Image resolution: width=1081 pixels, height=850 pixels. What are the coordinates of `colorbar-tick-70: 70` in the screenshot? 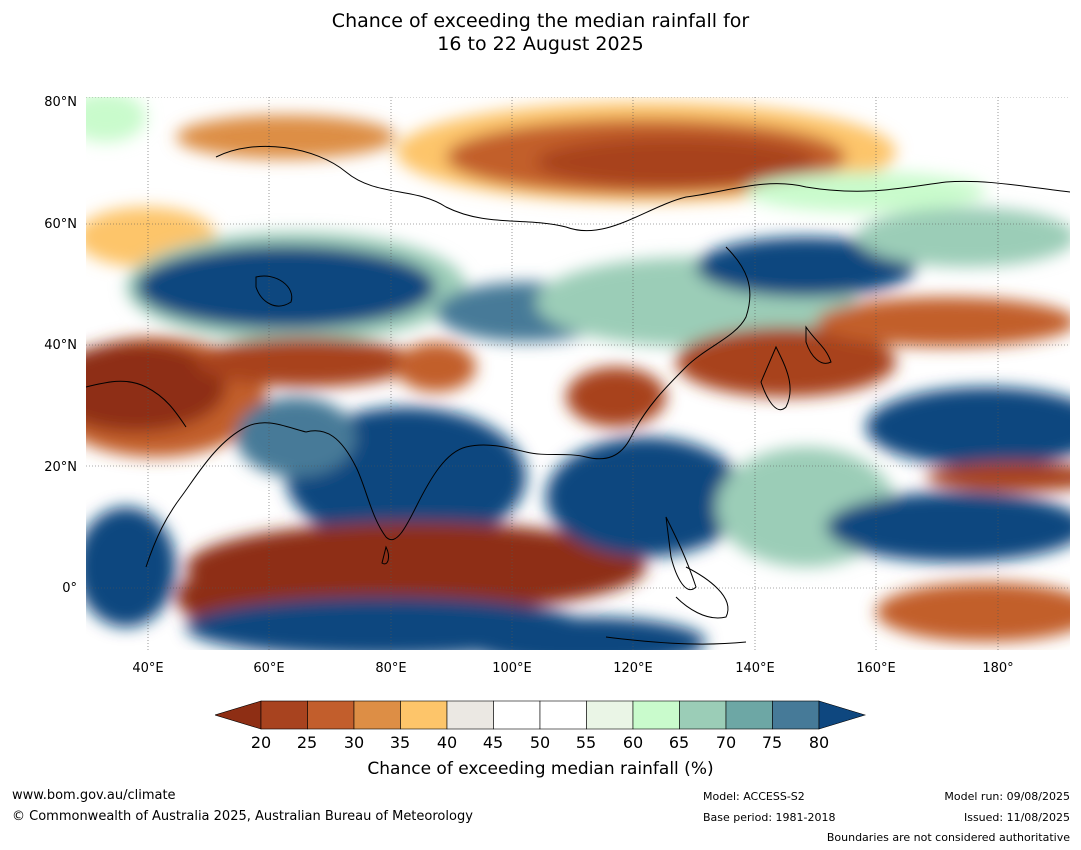 It's located at (726, 742).